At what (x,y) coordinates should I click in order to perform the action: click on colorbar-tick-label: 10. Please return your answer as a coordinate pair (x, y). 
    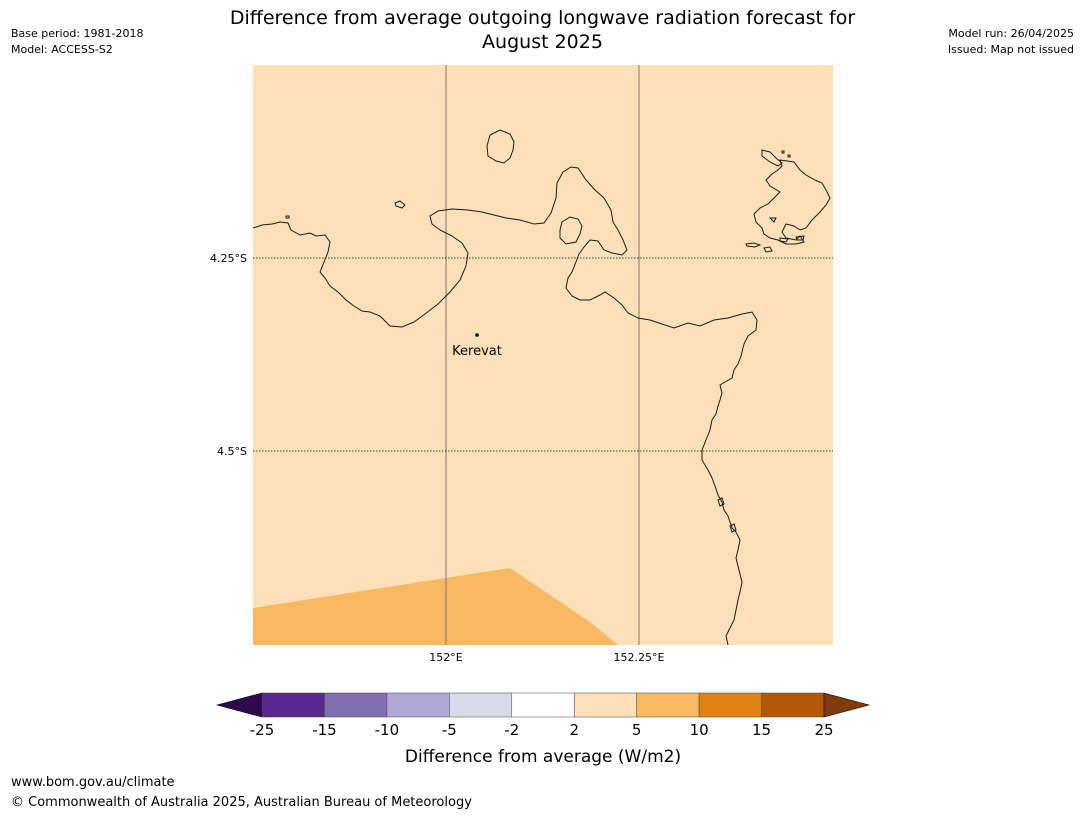
    Looking at the image, I should click on (699, 730).